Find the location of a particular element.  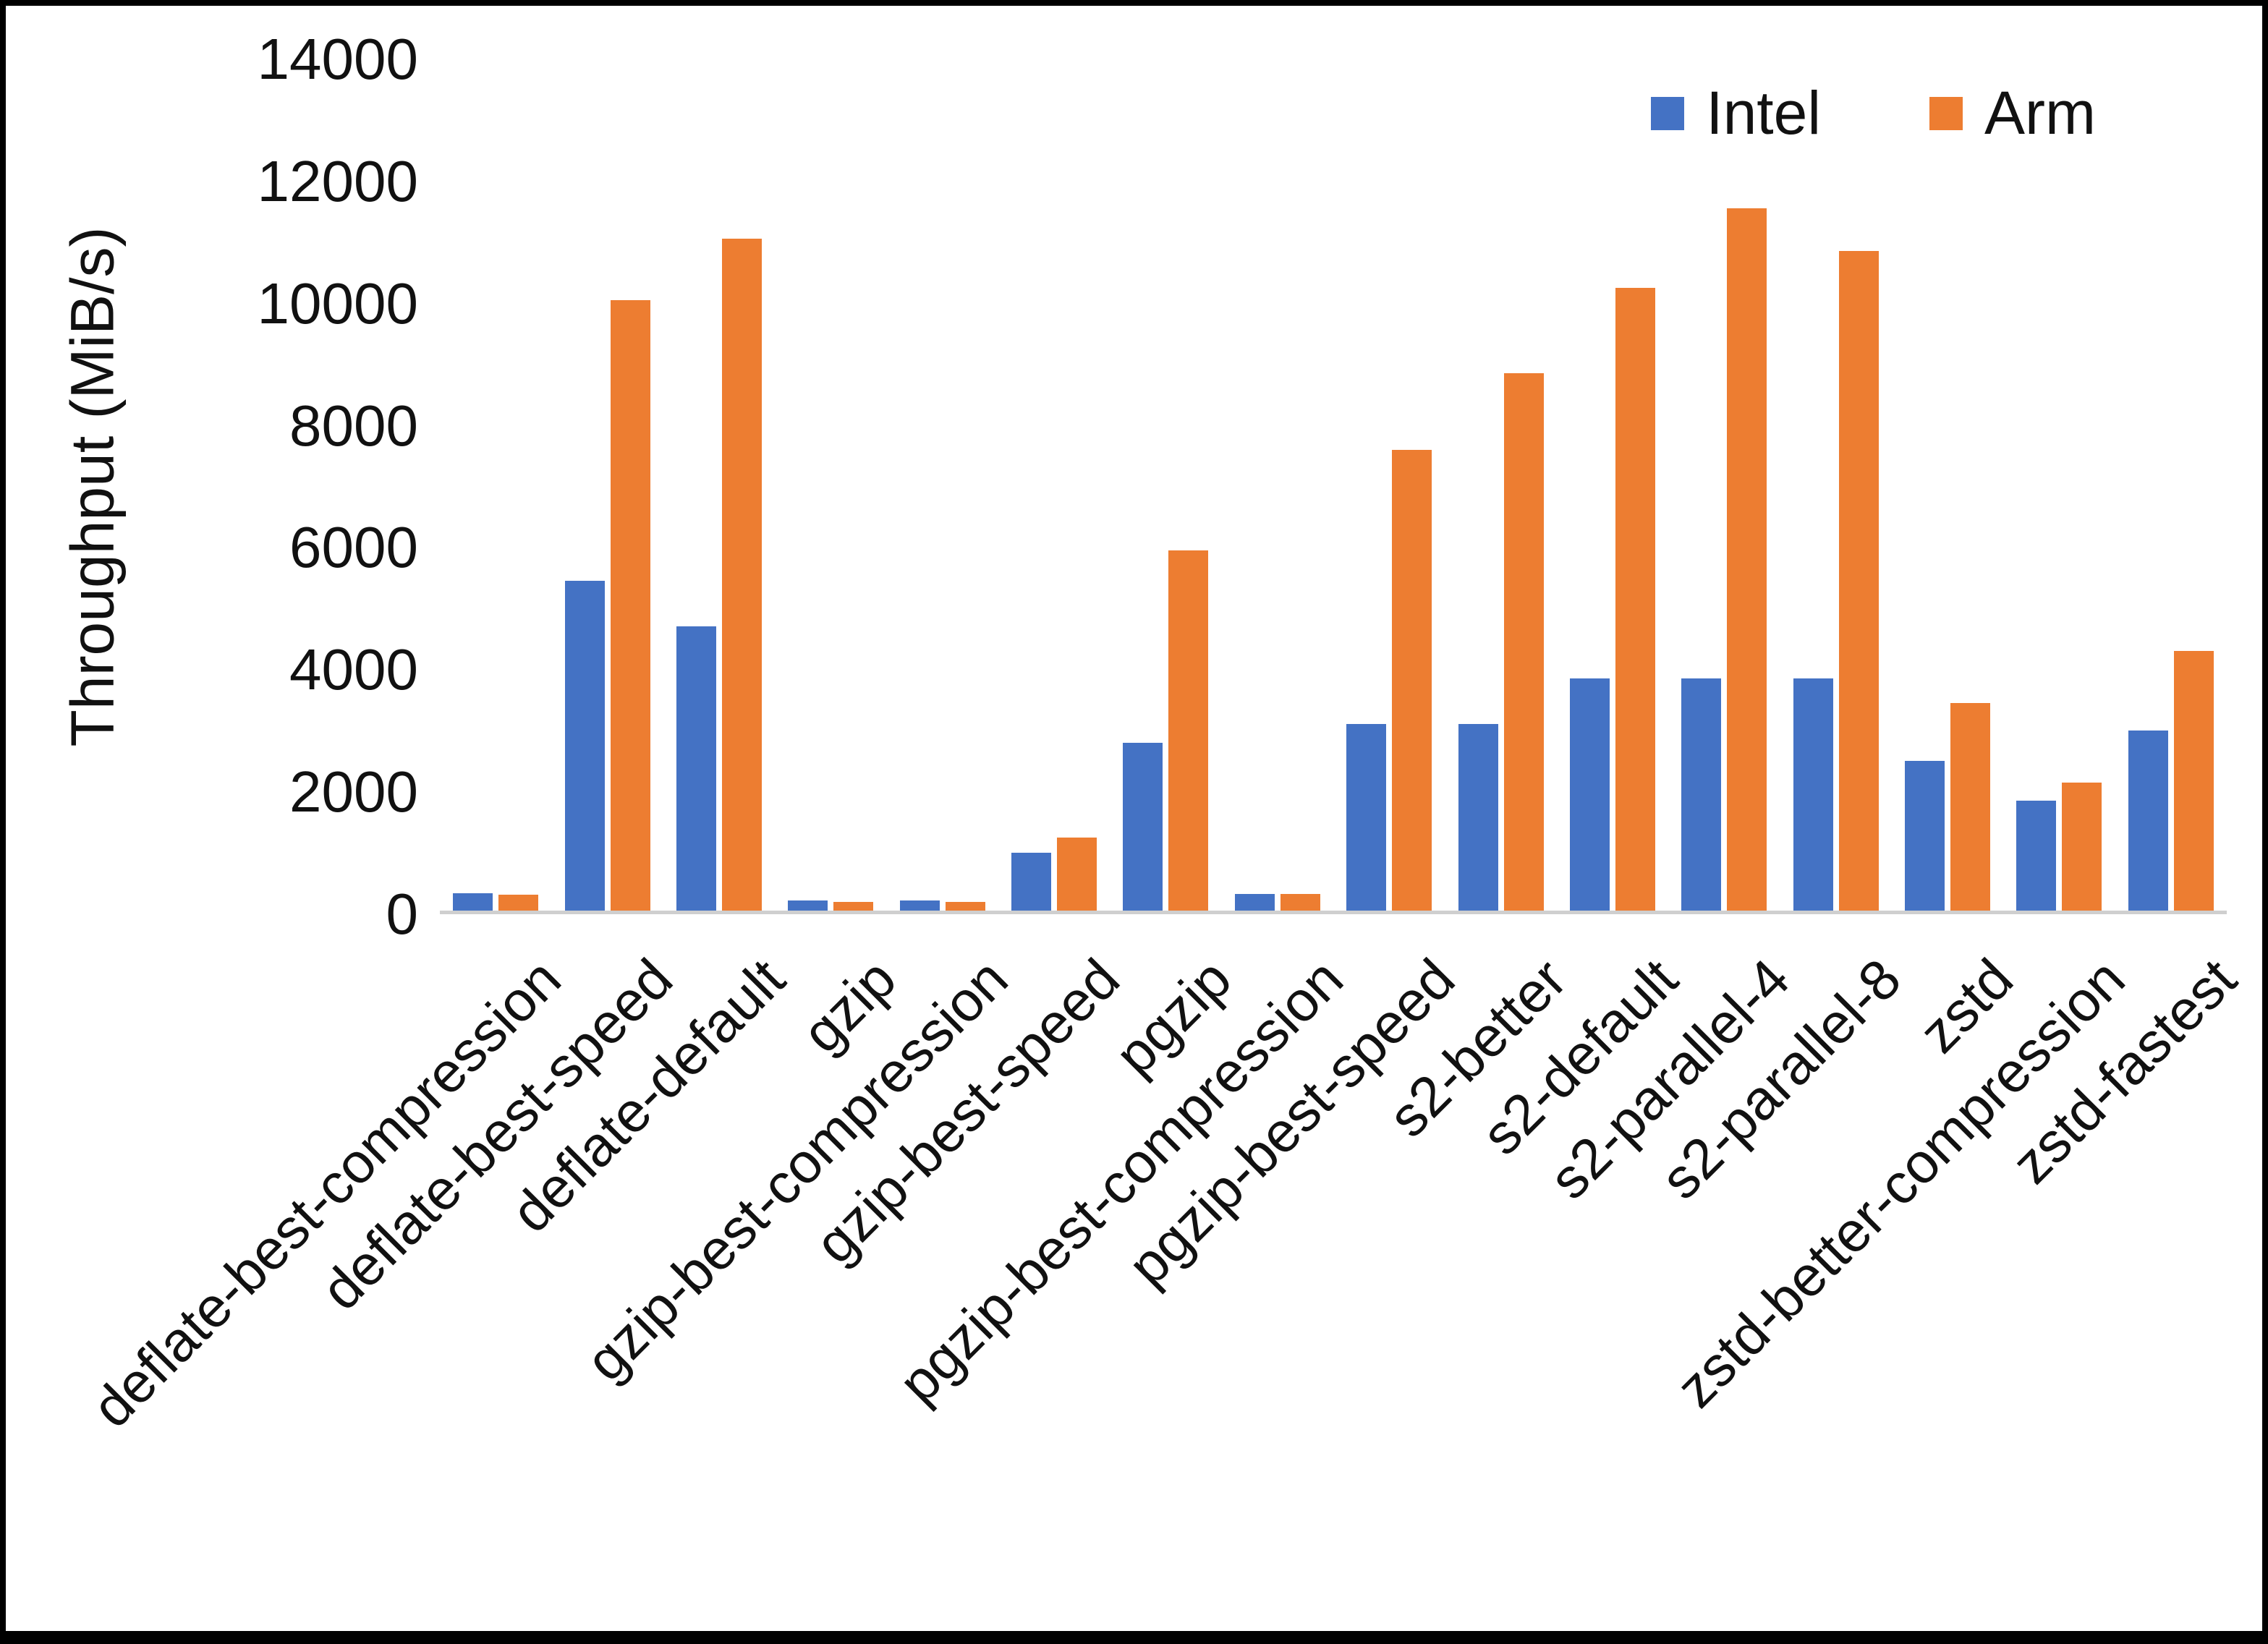

legend-item-arm: Arm is located at coordinates (2012, 113).